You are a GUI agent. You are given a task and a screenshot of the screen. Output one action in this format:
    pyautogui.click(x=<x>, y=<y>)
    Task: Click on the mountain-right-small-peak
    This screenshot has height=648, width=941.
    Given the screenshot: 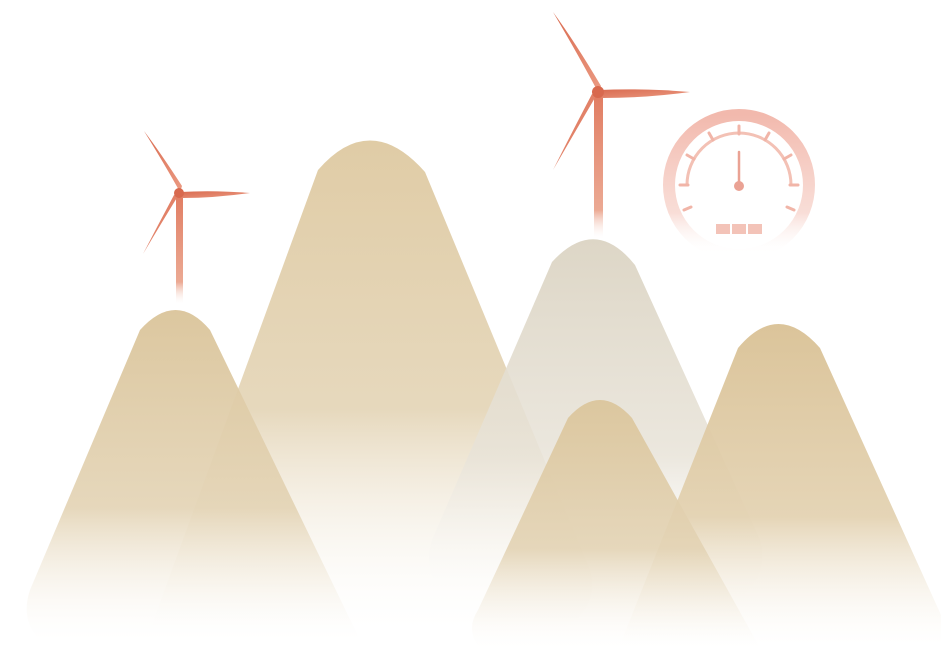 What is the action you would take?
    pyautogui.click(x=615, y=524)
    